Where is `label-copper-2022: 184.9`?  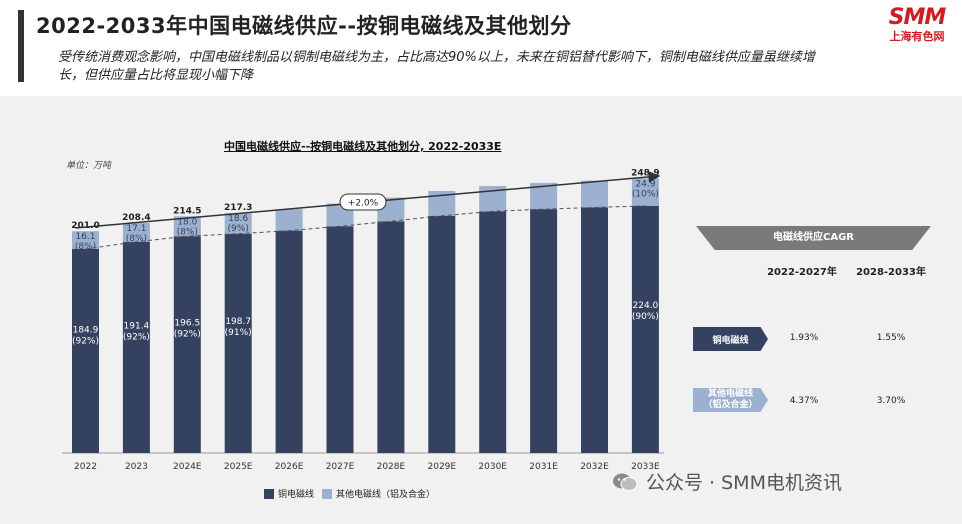
label-copper-2022: 184.9 is located at coordinates (86, 331).